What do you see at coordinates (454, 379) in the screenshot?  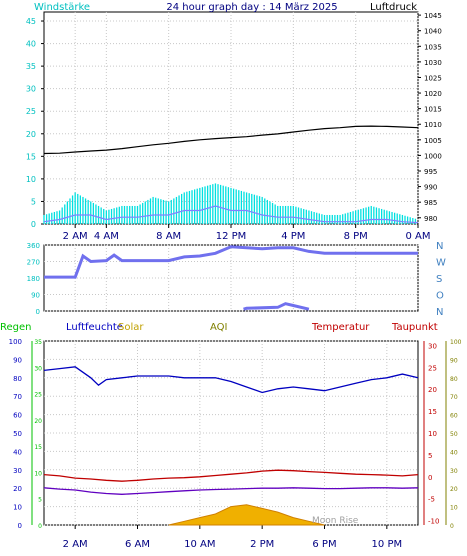 I see `aqi-tick-label: 80` at bounding box center [454, 379].